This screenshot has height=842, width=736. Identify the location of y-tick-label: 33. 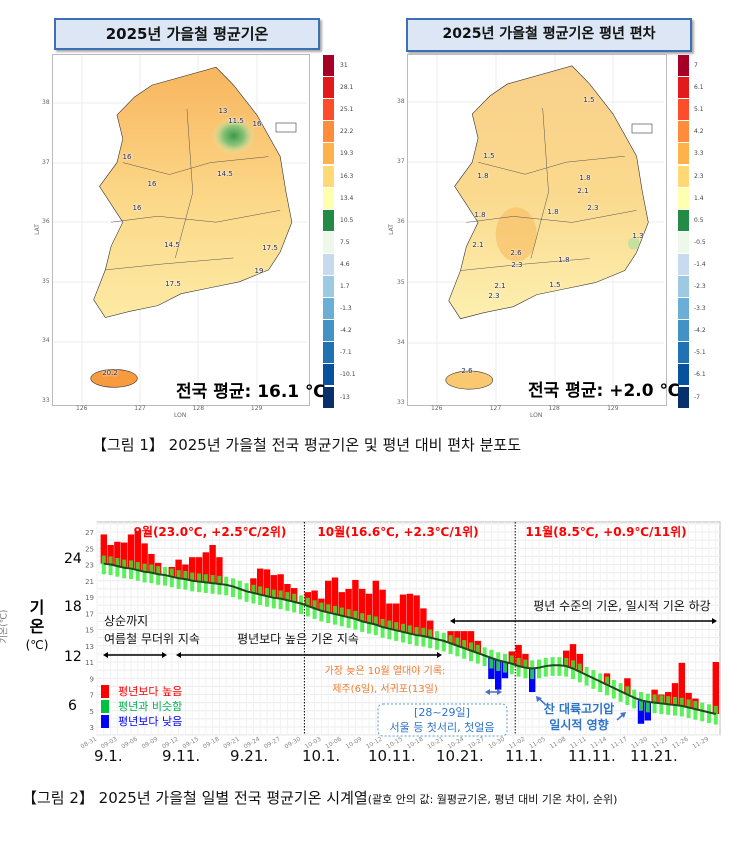
(46, 400).